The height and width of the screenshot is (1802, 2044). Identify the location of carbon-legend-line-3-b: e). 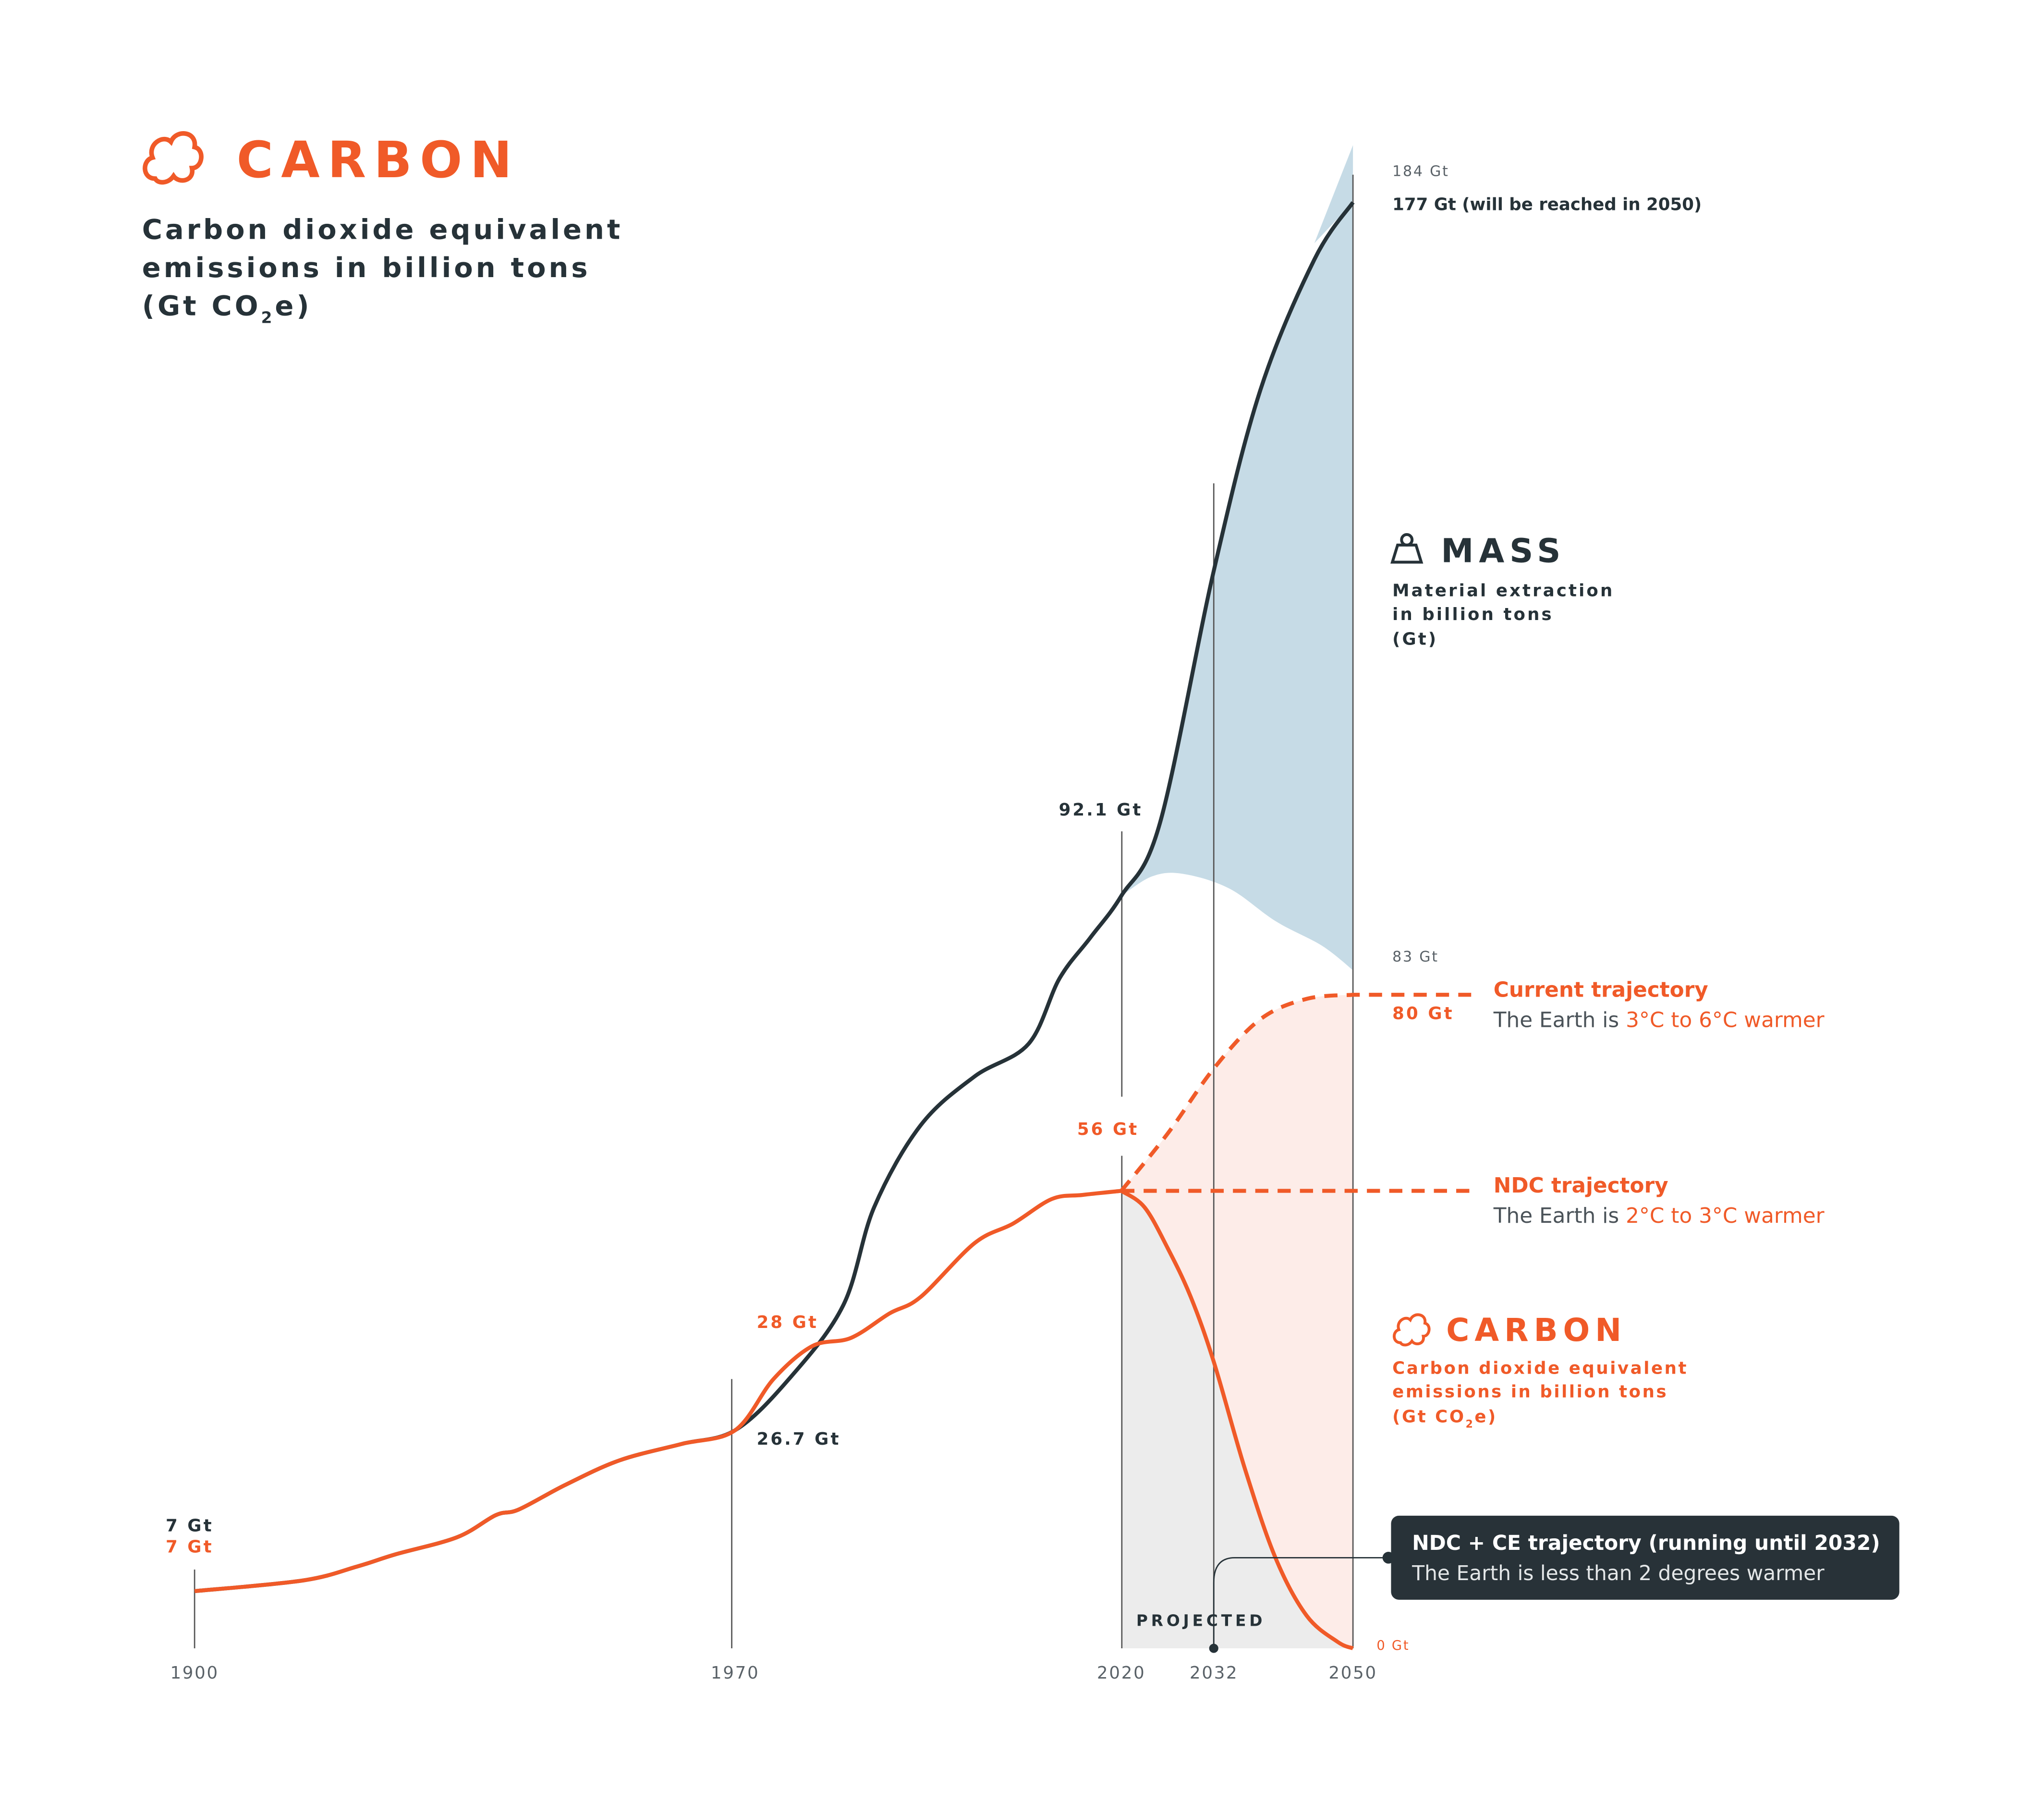
(1485, 1417).